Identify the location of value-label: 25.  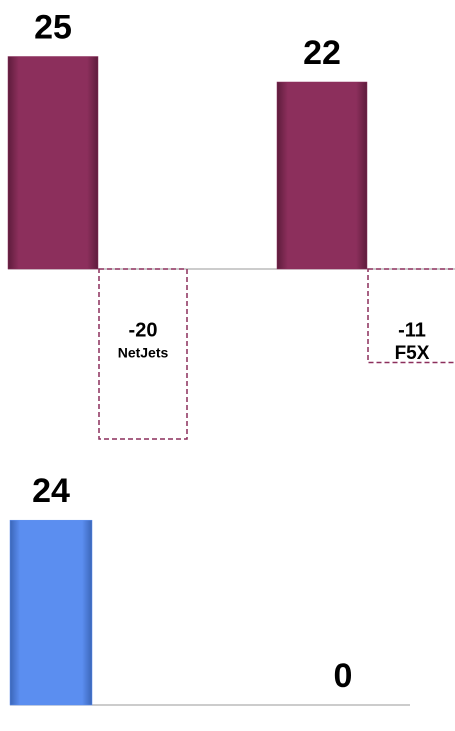
(53, 27).